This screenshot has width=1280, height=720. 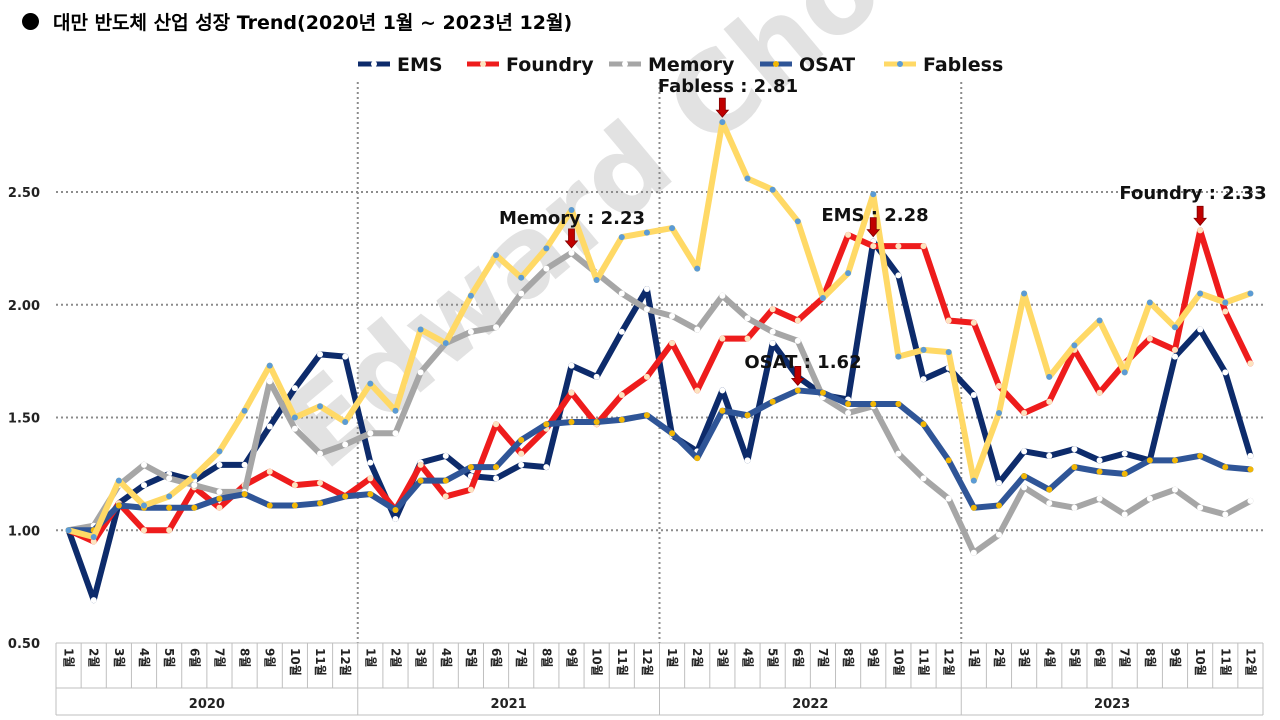 What do you see at coordinates (672, 65) in the screenshot?
I see `legend-item-memory: Memory` at bounding box center [672, 65].